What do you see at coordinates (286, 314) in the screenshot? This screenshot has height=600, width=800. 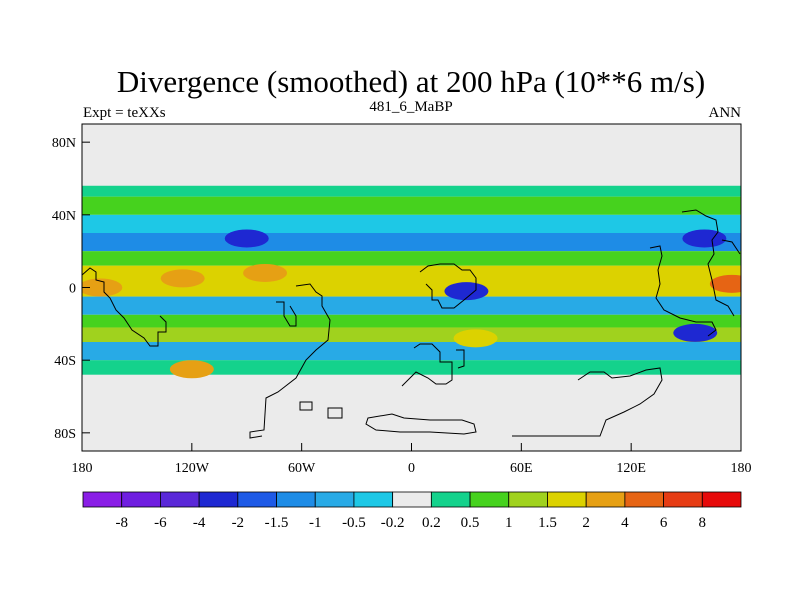 I see `coastline-pacific-island` at bounding box center [286, 314].